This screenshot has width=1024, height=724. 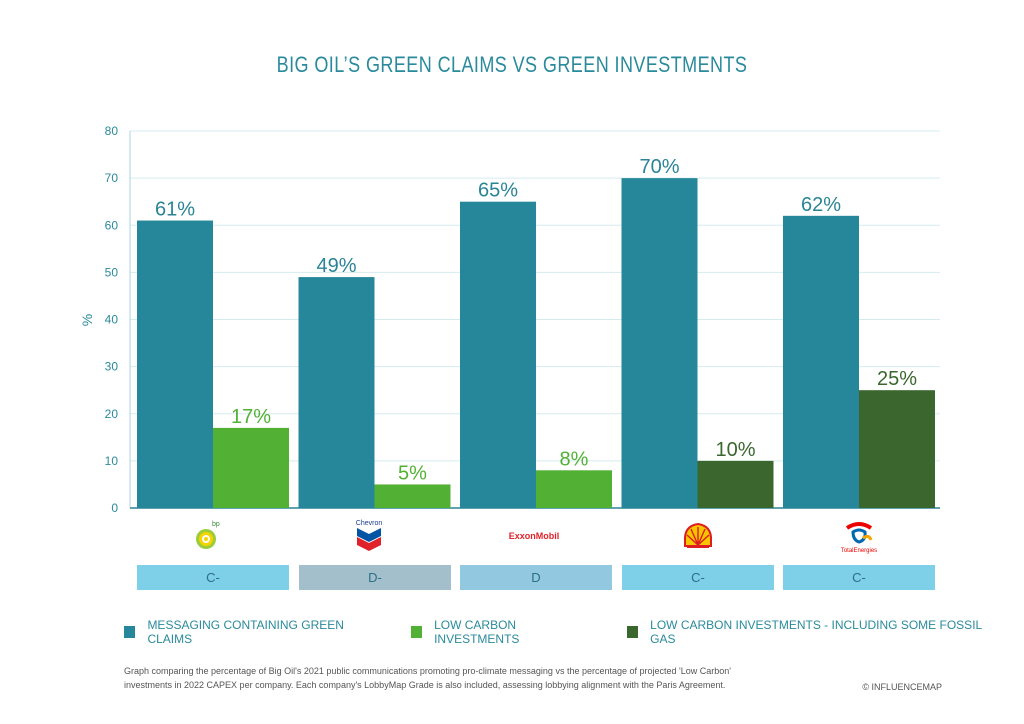 I want to click on y-tick-label: 80, so click(x=112, y=131).